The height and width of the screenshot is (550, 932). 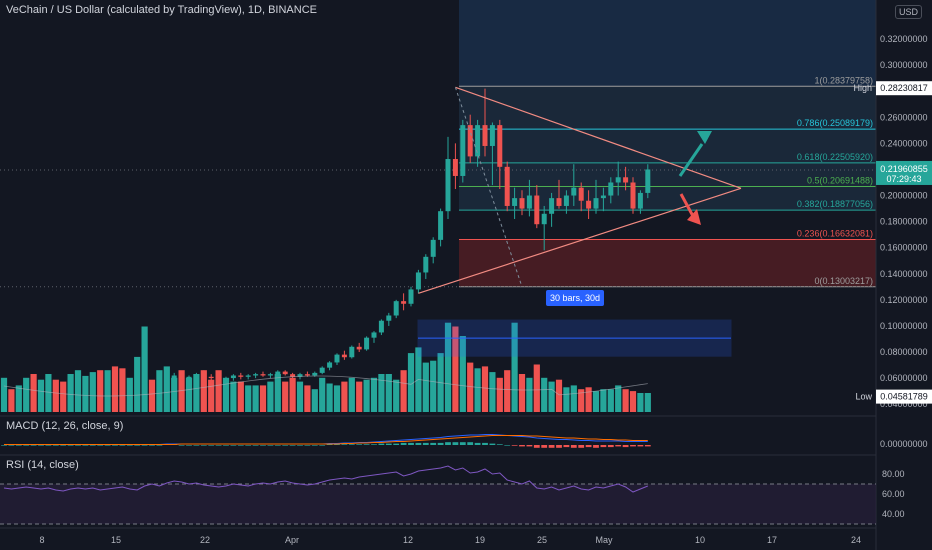 I want to click on fib-label-1: 1(0.28379758), so click(x=843, y=80).